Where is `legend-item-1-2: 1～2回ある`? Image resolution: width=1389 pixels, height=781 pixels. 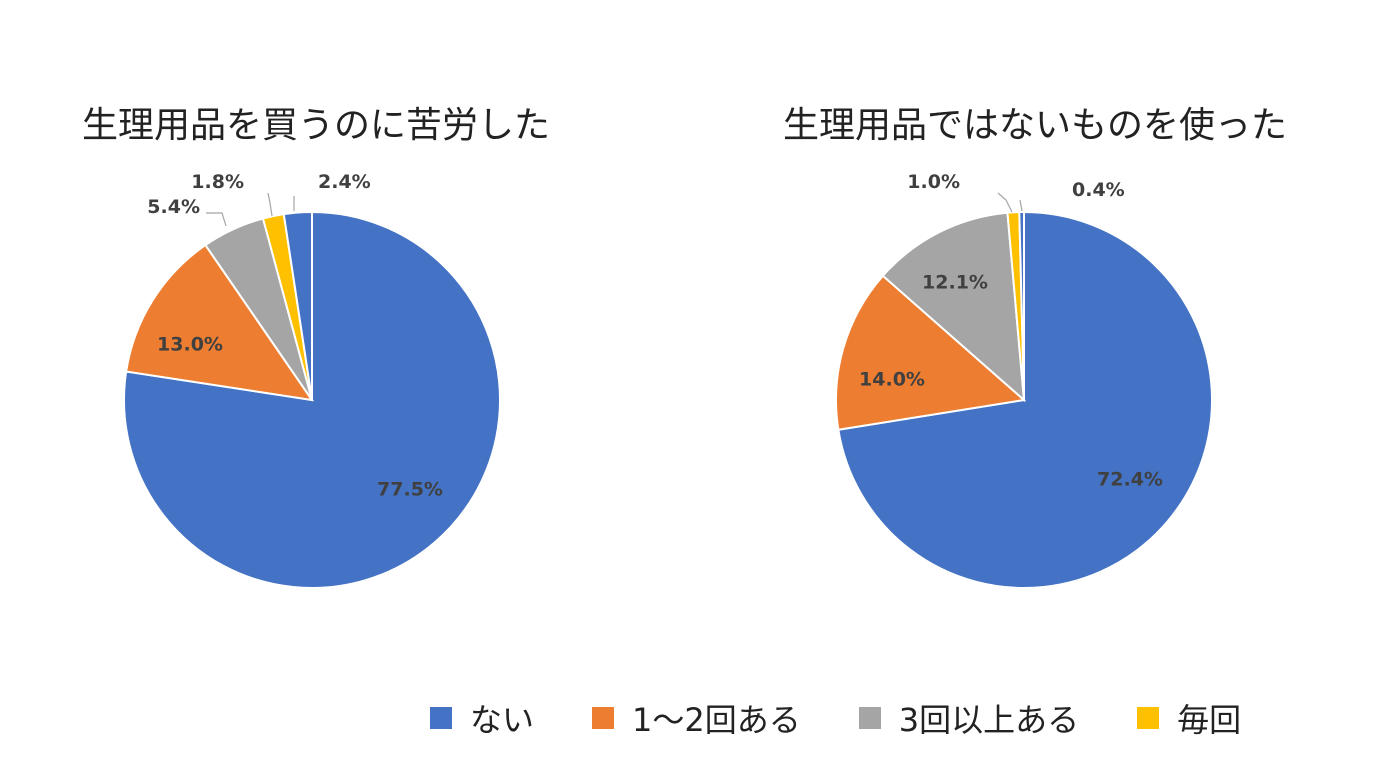
legend-item-1-2: 1～2回ある is located at coordinates (696, 718).